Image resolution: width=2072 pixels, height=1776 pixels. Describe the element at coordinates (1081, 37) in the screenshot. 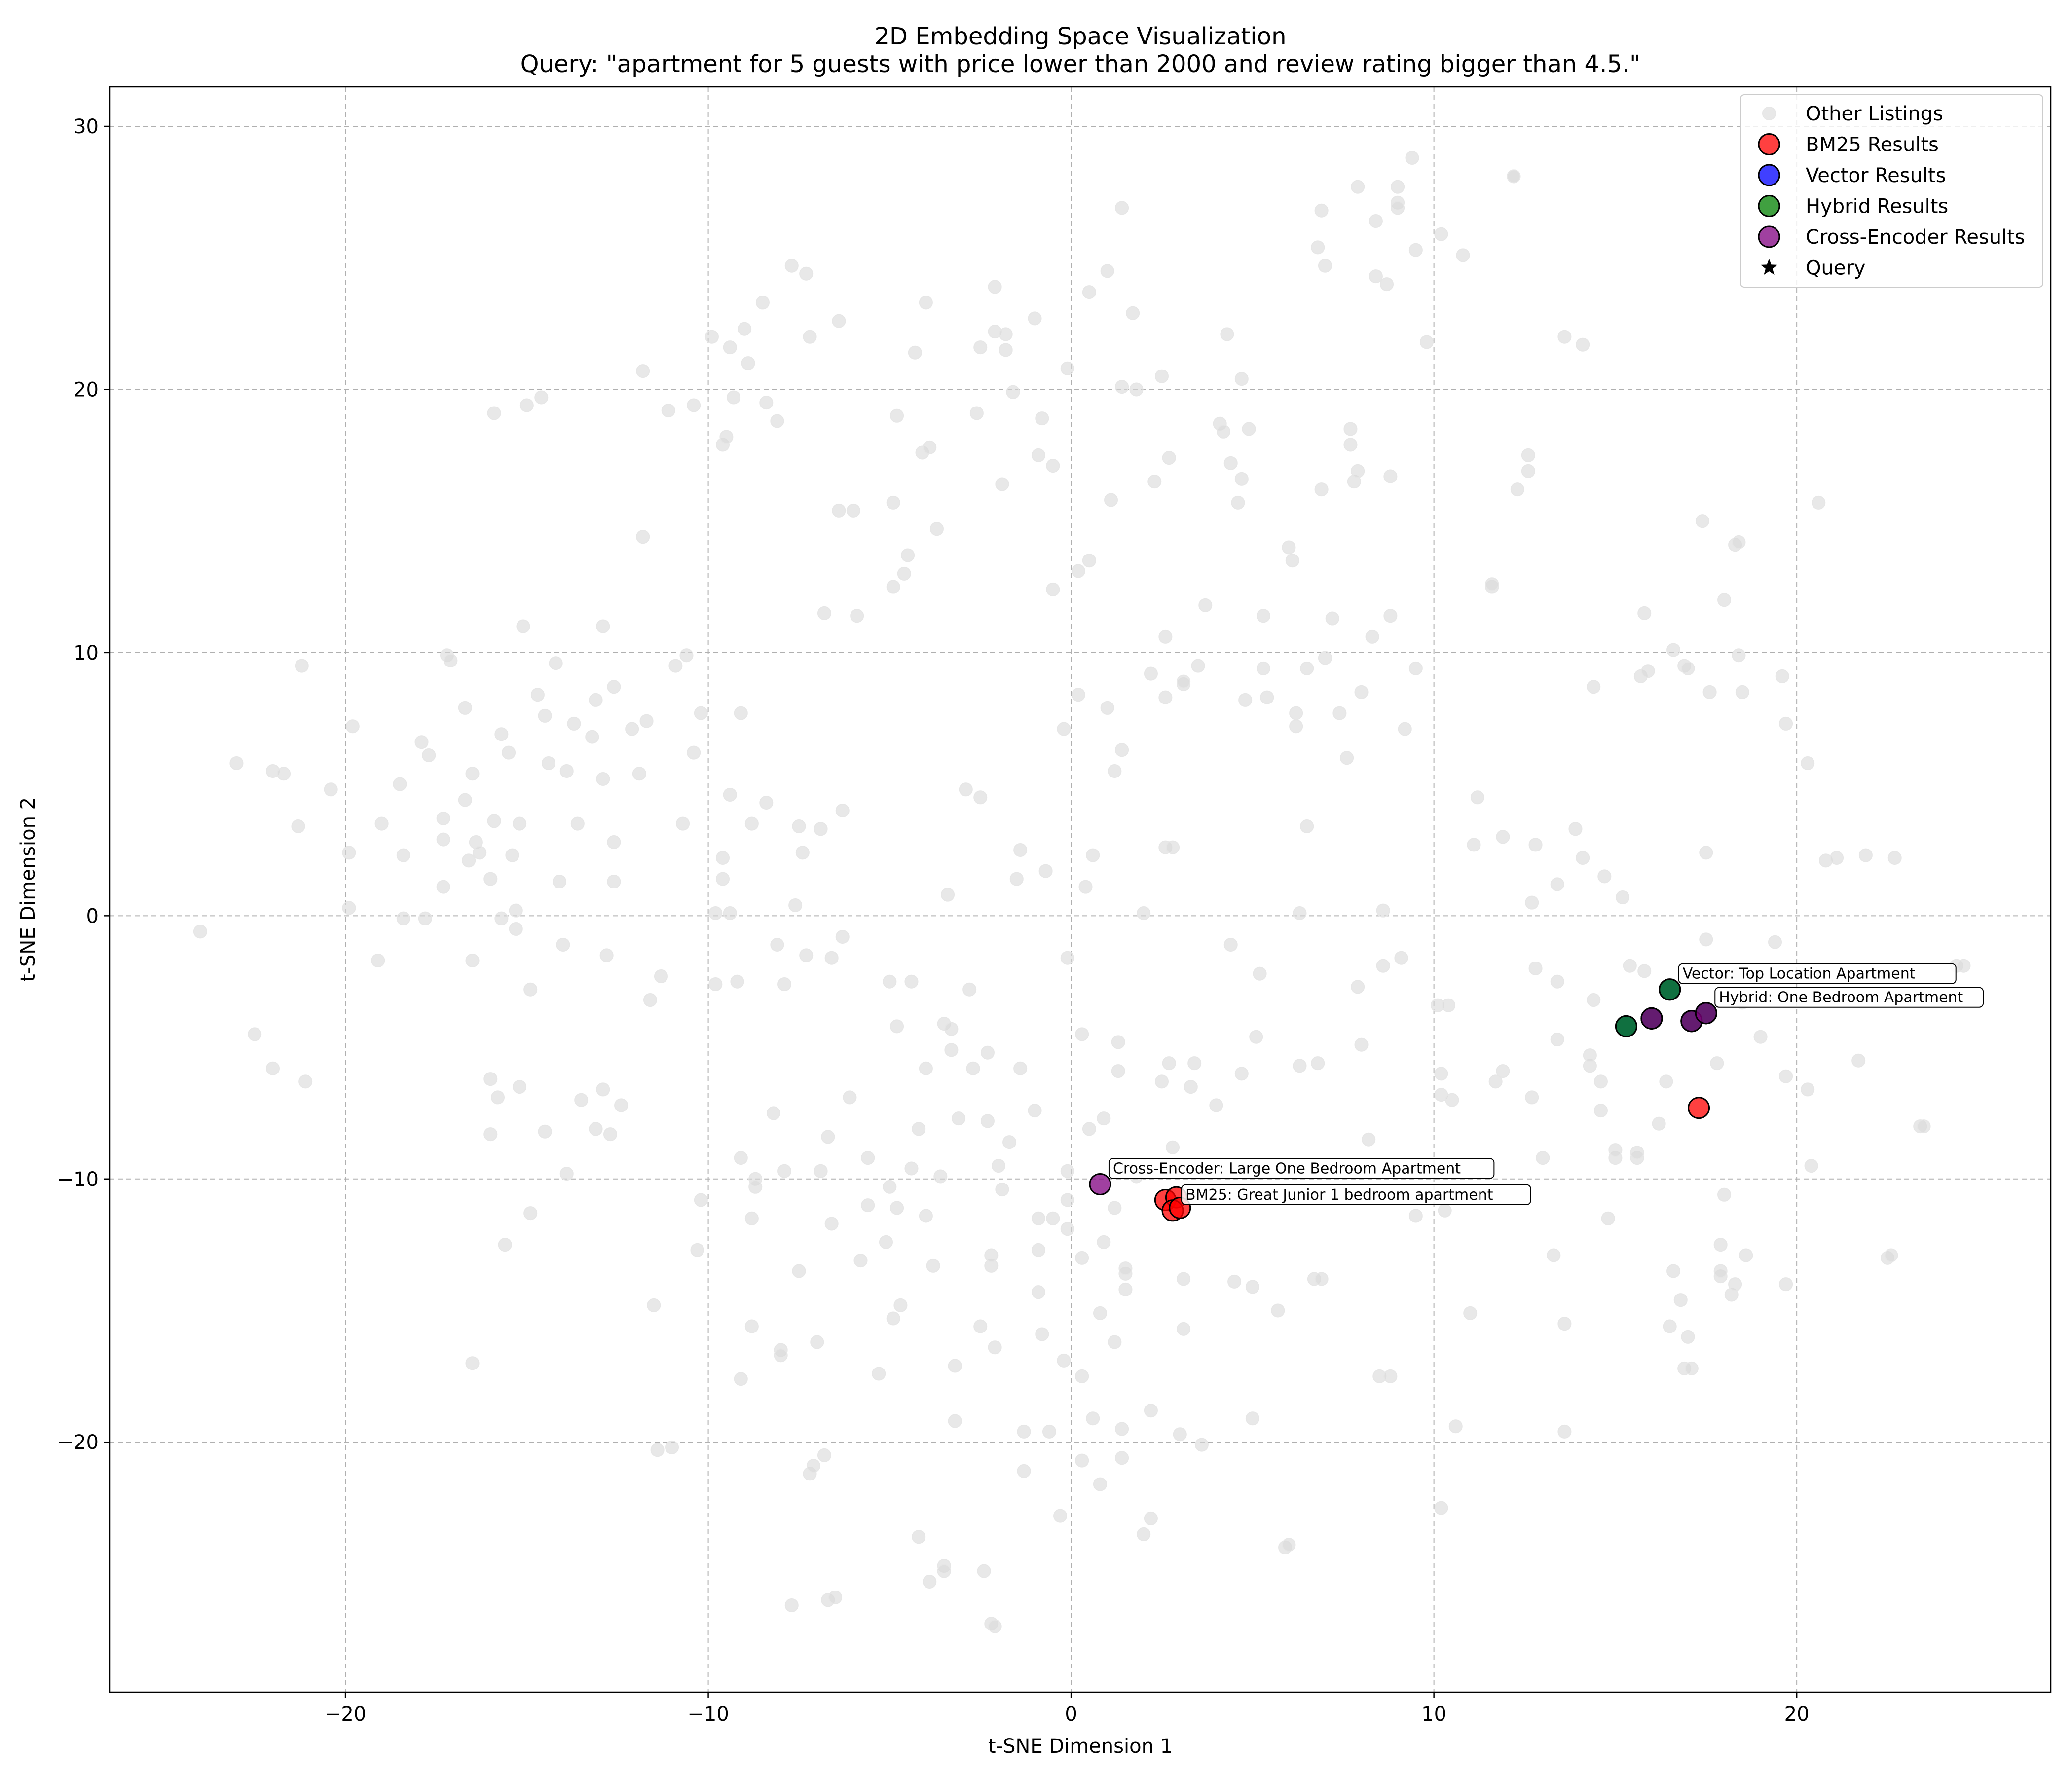

I see `chart-title: 2D Embedding Space Visualization` at that location.